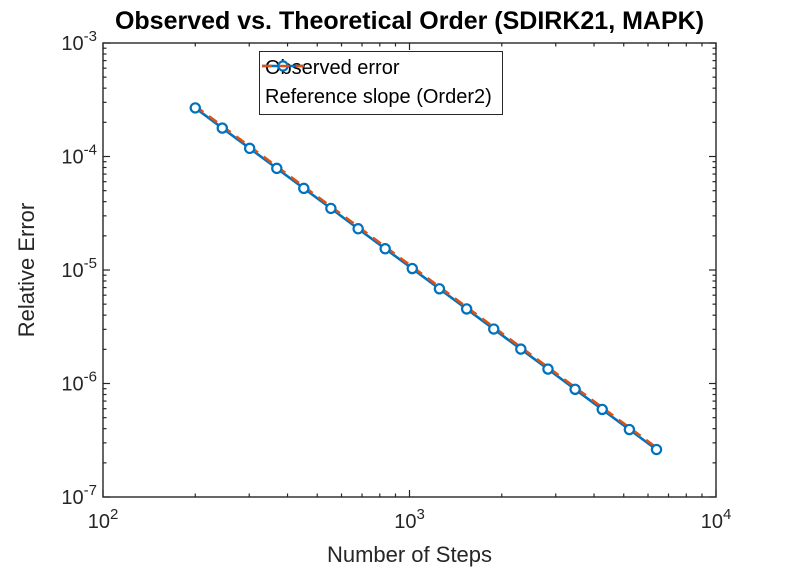 The width and height of the screenshot is (793, 580). What do you see at coordinates (79, 41) in the screenshot?
I see `y-tick-label: 10⁻³` at bounding box center [79, 41].